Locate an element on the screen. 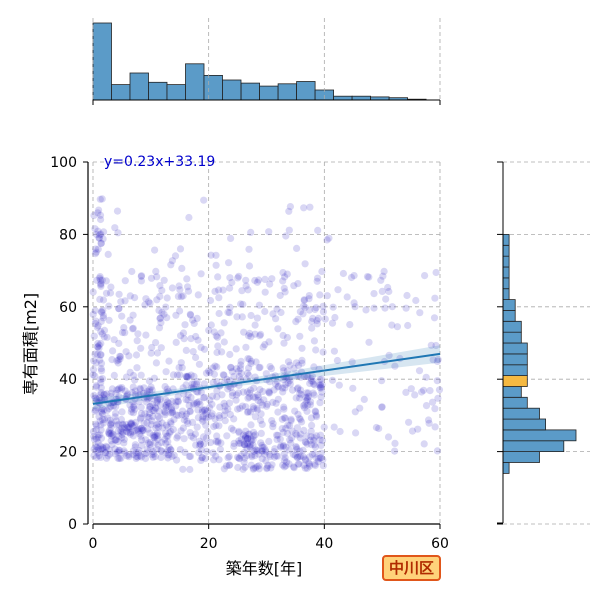 This screenshot has width=600, height=600. y-hist-bar is located at coordinates (512, 337).